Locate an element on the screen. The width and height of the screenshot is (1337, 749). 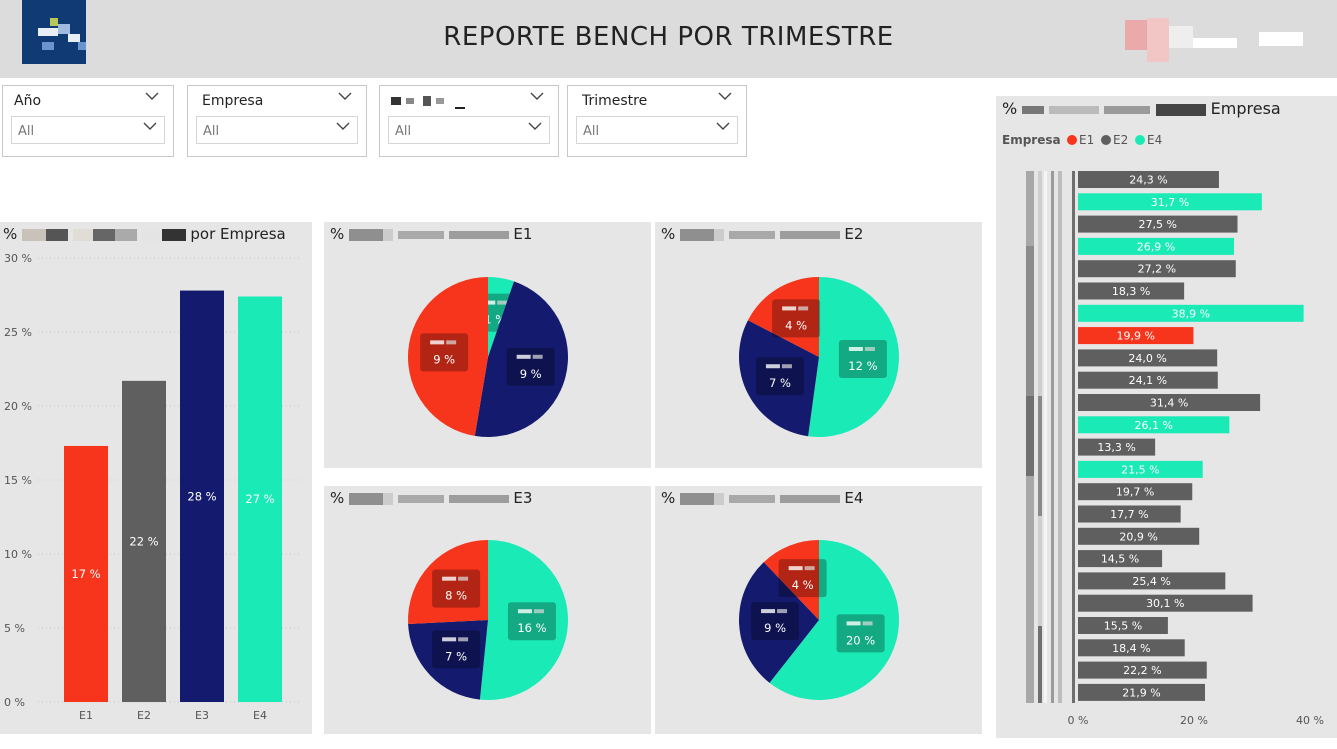
pie-label-text: 8 % is located at coordinates (456, 596).